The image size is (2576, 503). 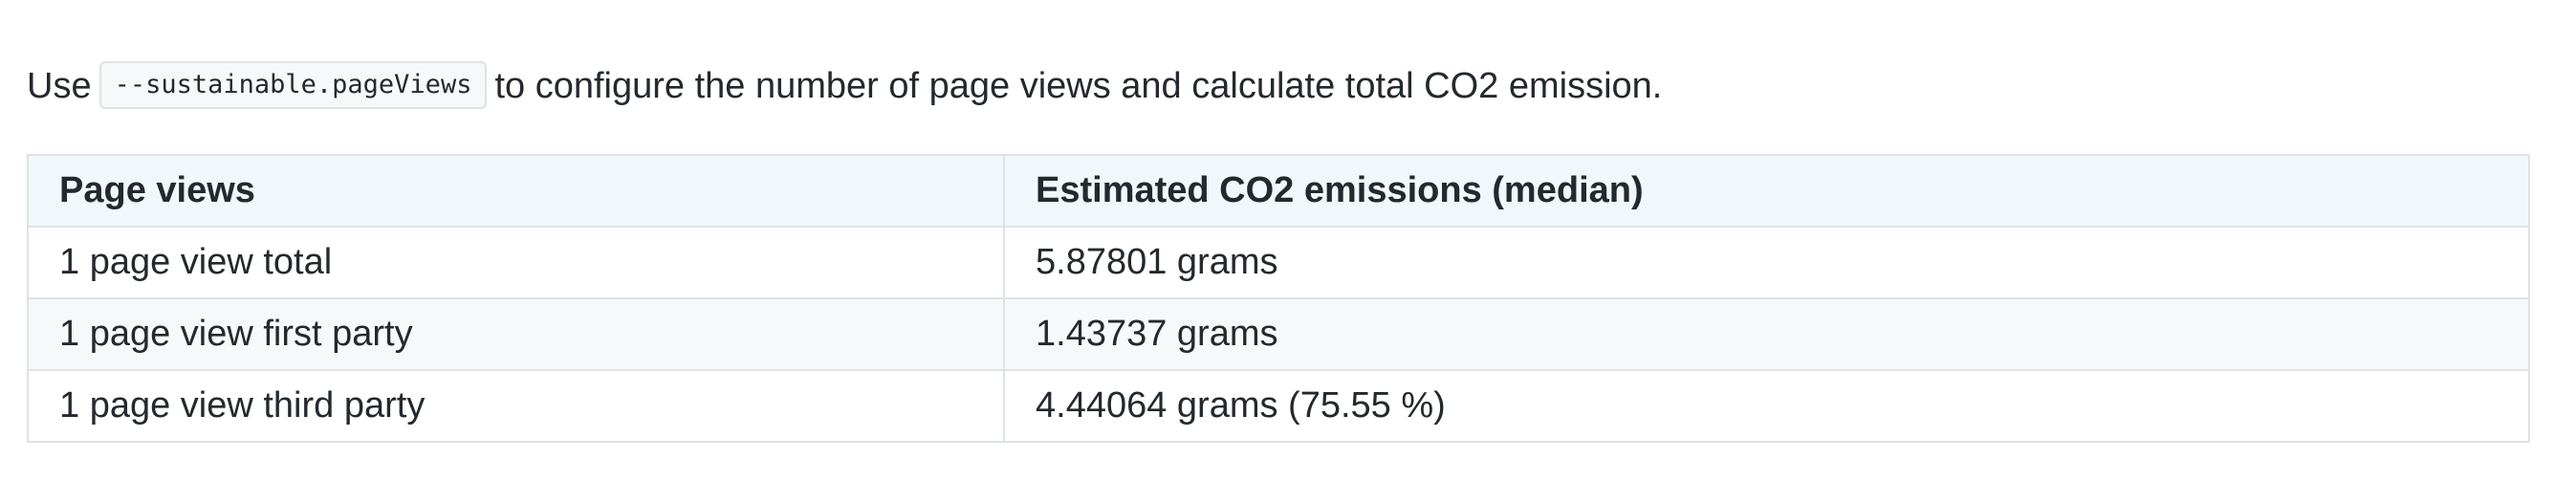 I want to click on cell-page-views: 1 page view total, so click(x=516, y=262).